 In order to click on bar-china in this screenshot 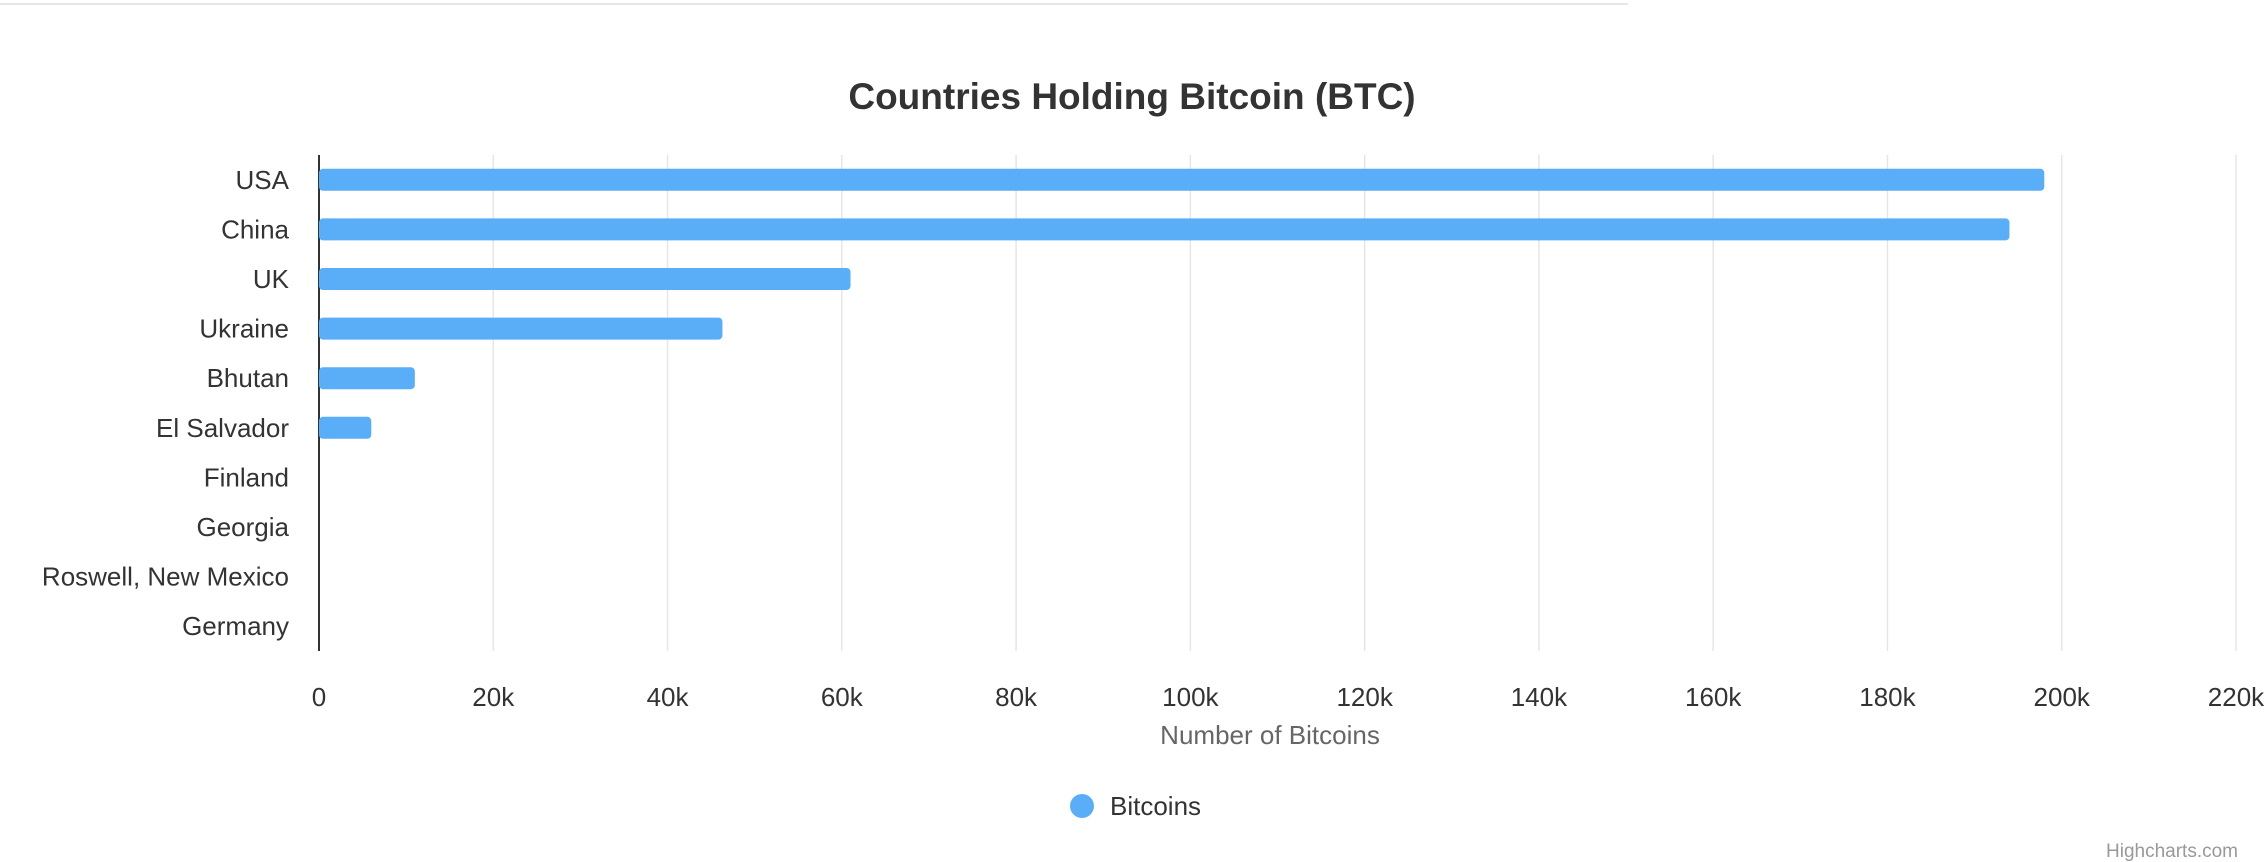, I will do `click(1164, 229)`.